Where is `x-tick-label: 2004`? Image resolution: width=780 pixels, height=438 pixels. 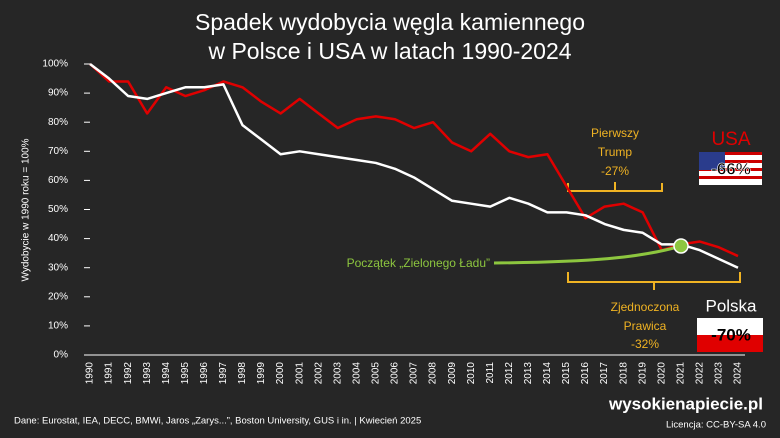 x-tick-label: 2004 is located at coordinates (356, 373).